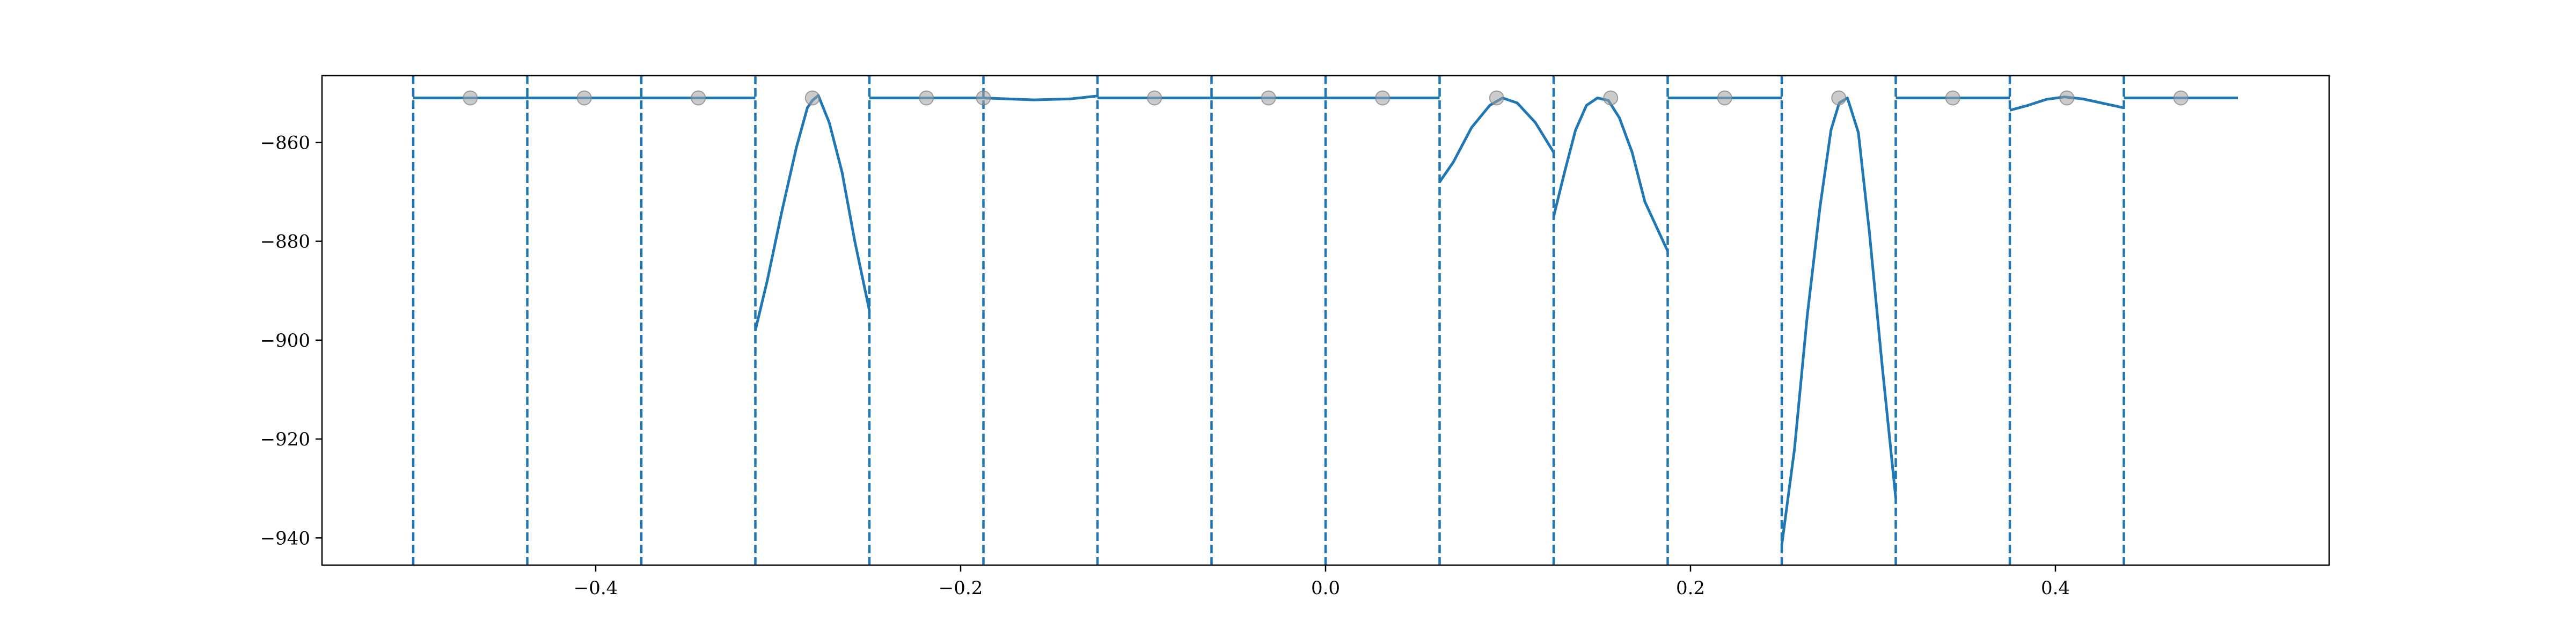  Describe the element at coordinates (285, 142) in the screenshot. I see `y-tick-label: −860` at that location.